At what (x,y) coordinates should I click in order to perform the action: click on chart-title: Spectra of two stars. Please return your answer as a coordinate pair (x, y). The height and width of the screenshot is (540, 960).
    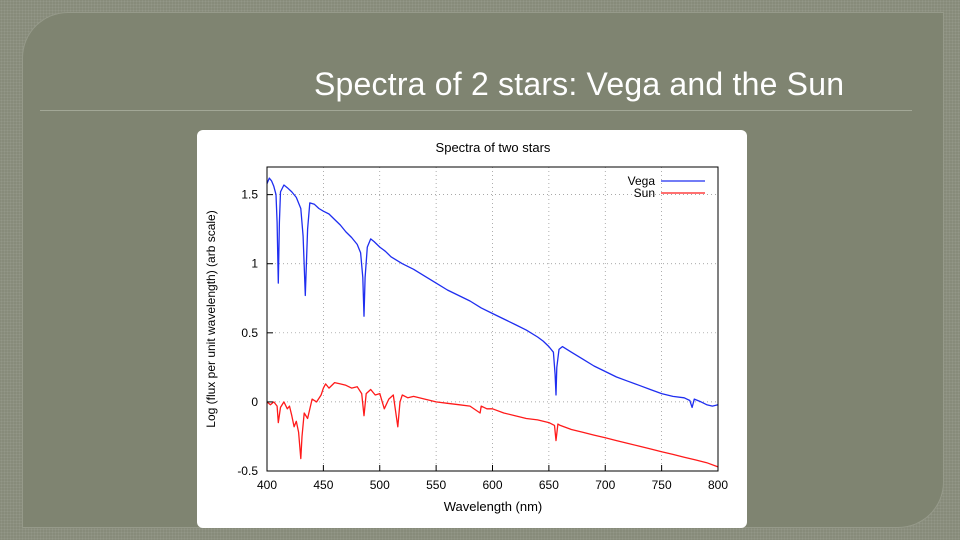
    Looking at the image, I should click on (493, 147).